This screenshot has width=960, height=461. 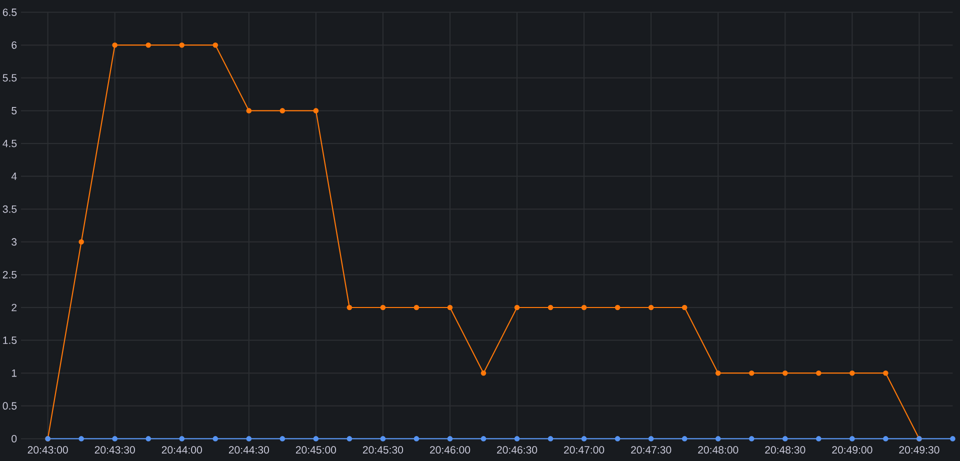 What do you see at coordinates (517, 450) in the screenshot?
I see `x-tick-label: 20:46:30` at bounding box center [517, 450].